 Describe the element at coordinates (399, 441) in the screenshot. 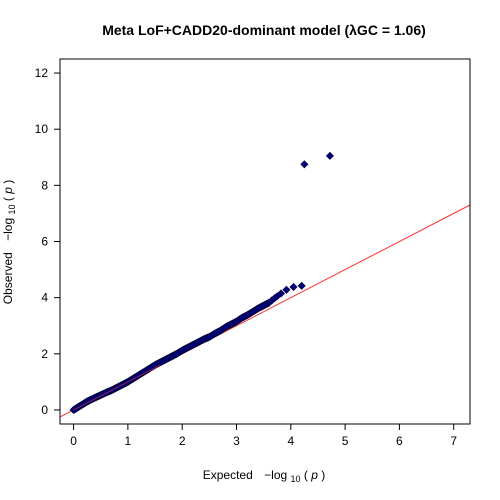

I see `x-tick-label-6: 6` at that location.